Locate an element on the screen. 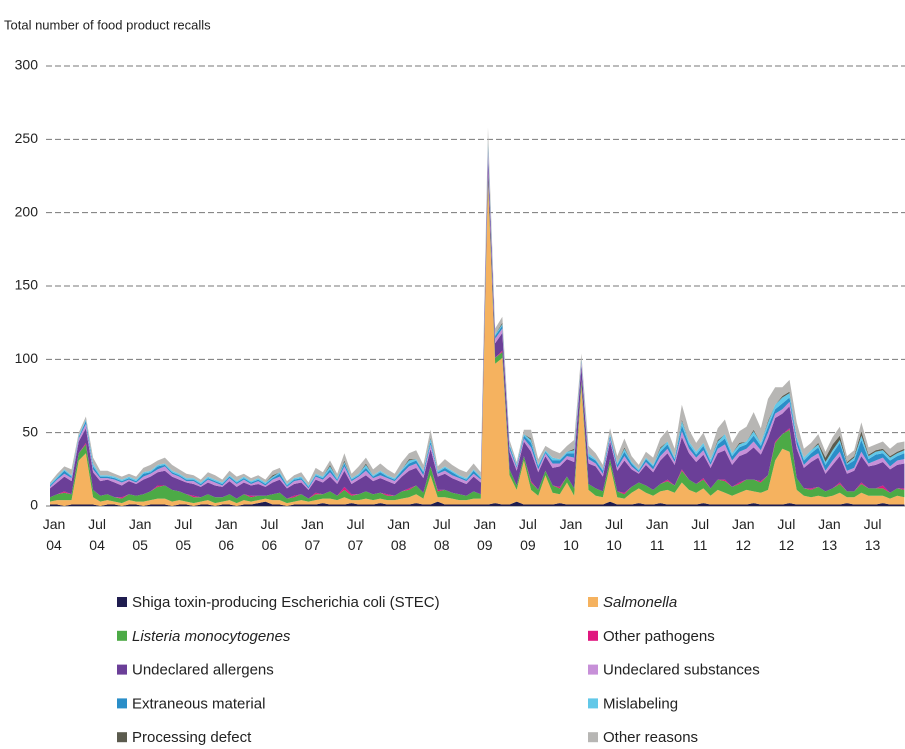  x-tick-label: Jul 06 is located at coordinates (269, 534).